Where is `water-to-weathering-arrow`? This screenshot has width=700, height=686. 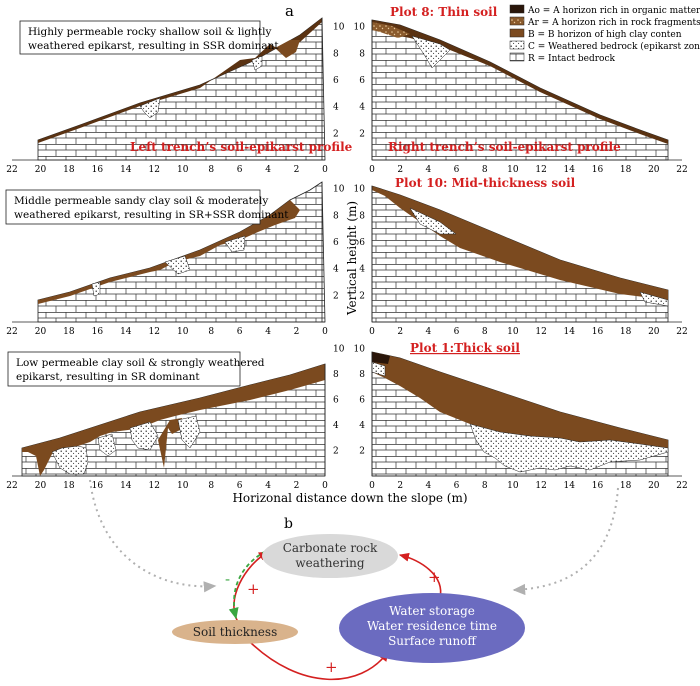
water-to-weathering-arrow is located at coordinates (420, 575).